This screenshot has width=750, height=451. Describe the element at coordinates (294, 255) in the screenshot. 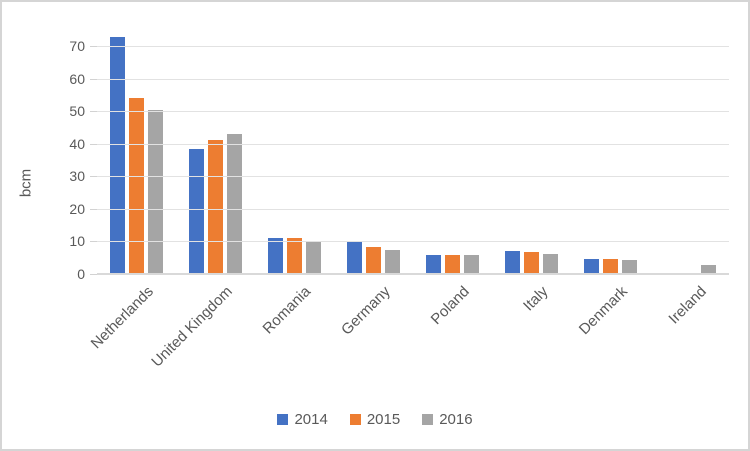

I see `bar-2015-romania` at that location.